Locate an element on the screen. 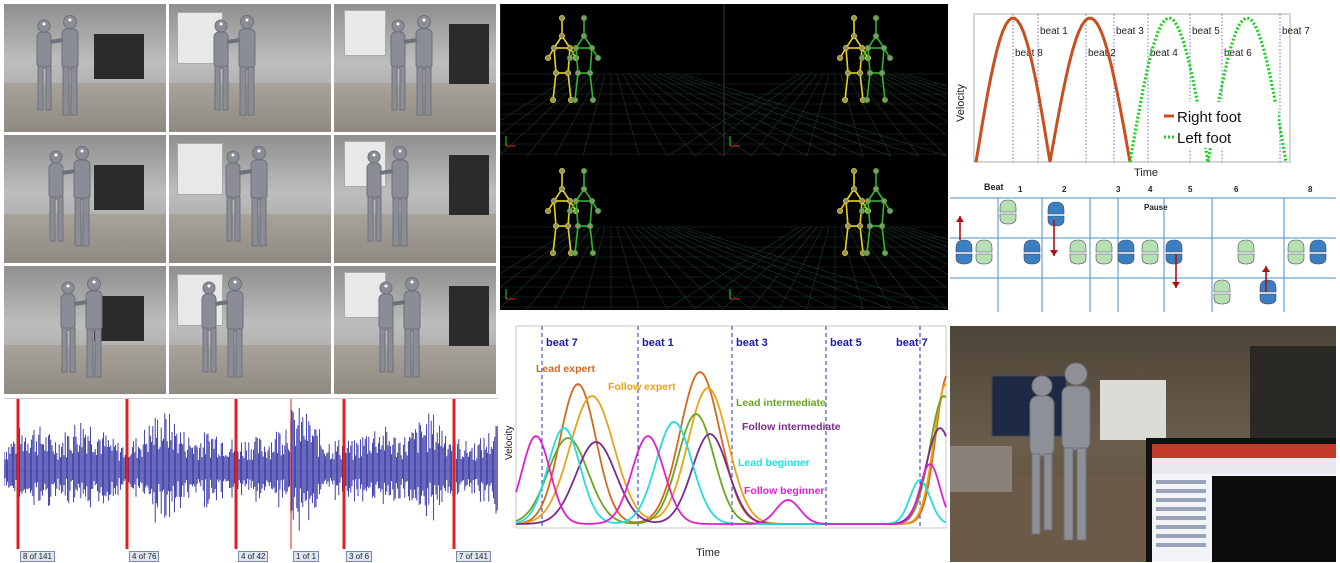 The width and height of the screenshot is (1340, 563). legend-label: Right foot is located at coordinates (1209, 117).